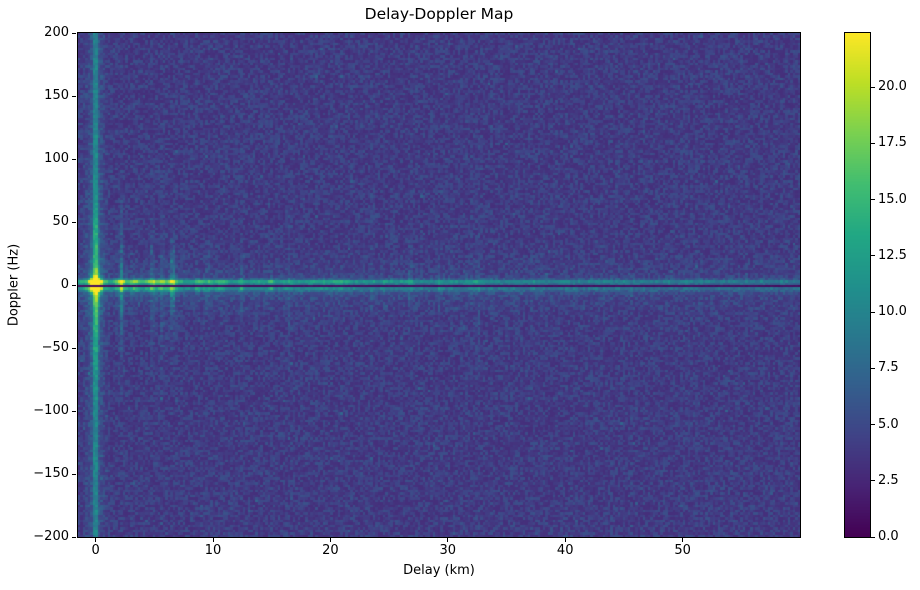 The width and height of the screenshot is (920, 590). I want to click on x-tick-label: 40, so click(565, 550).